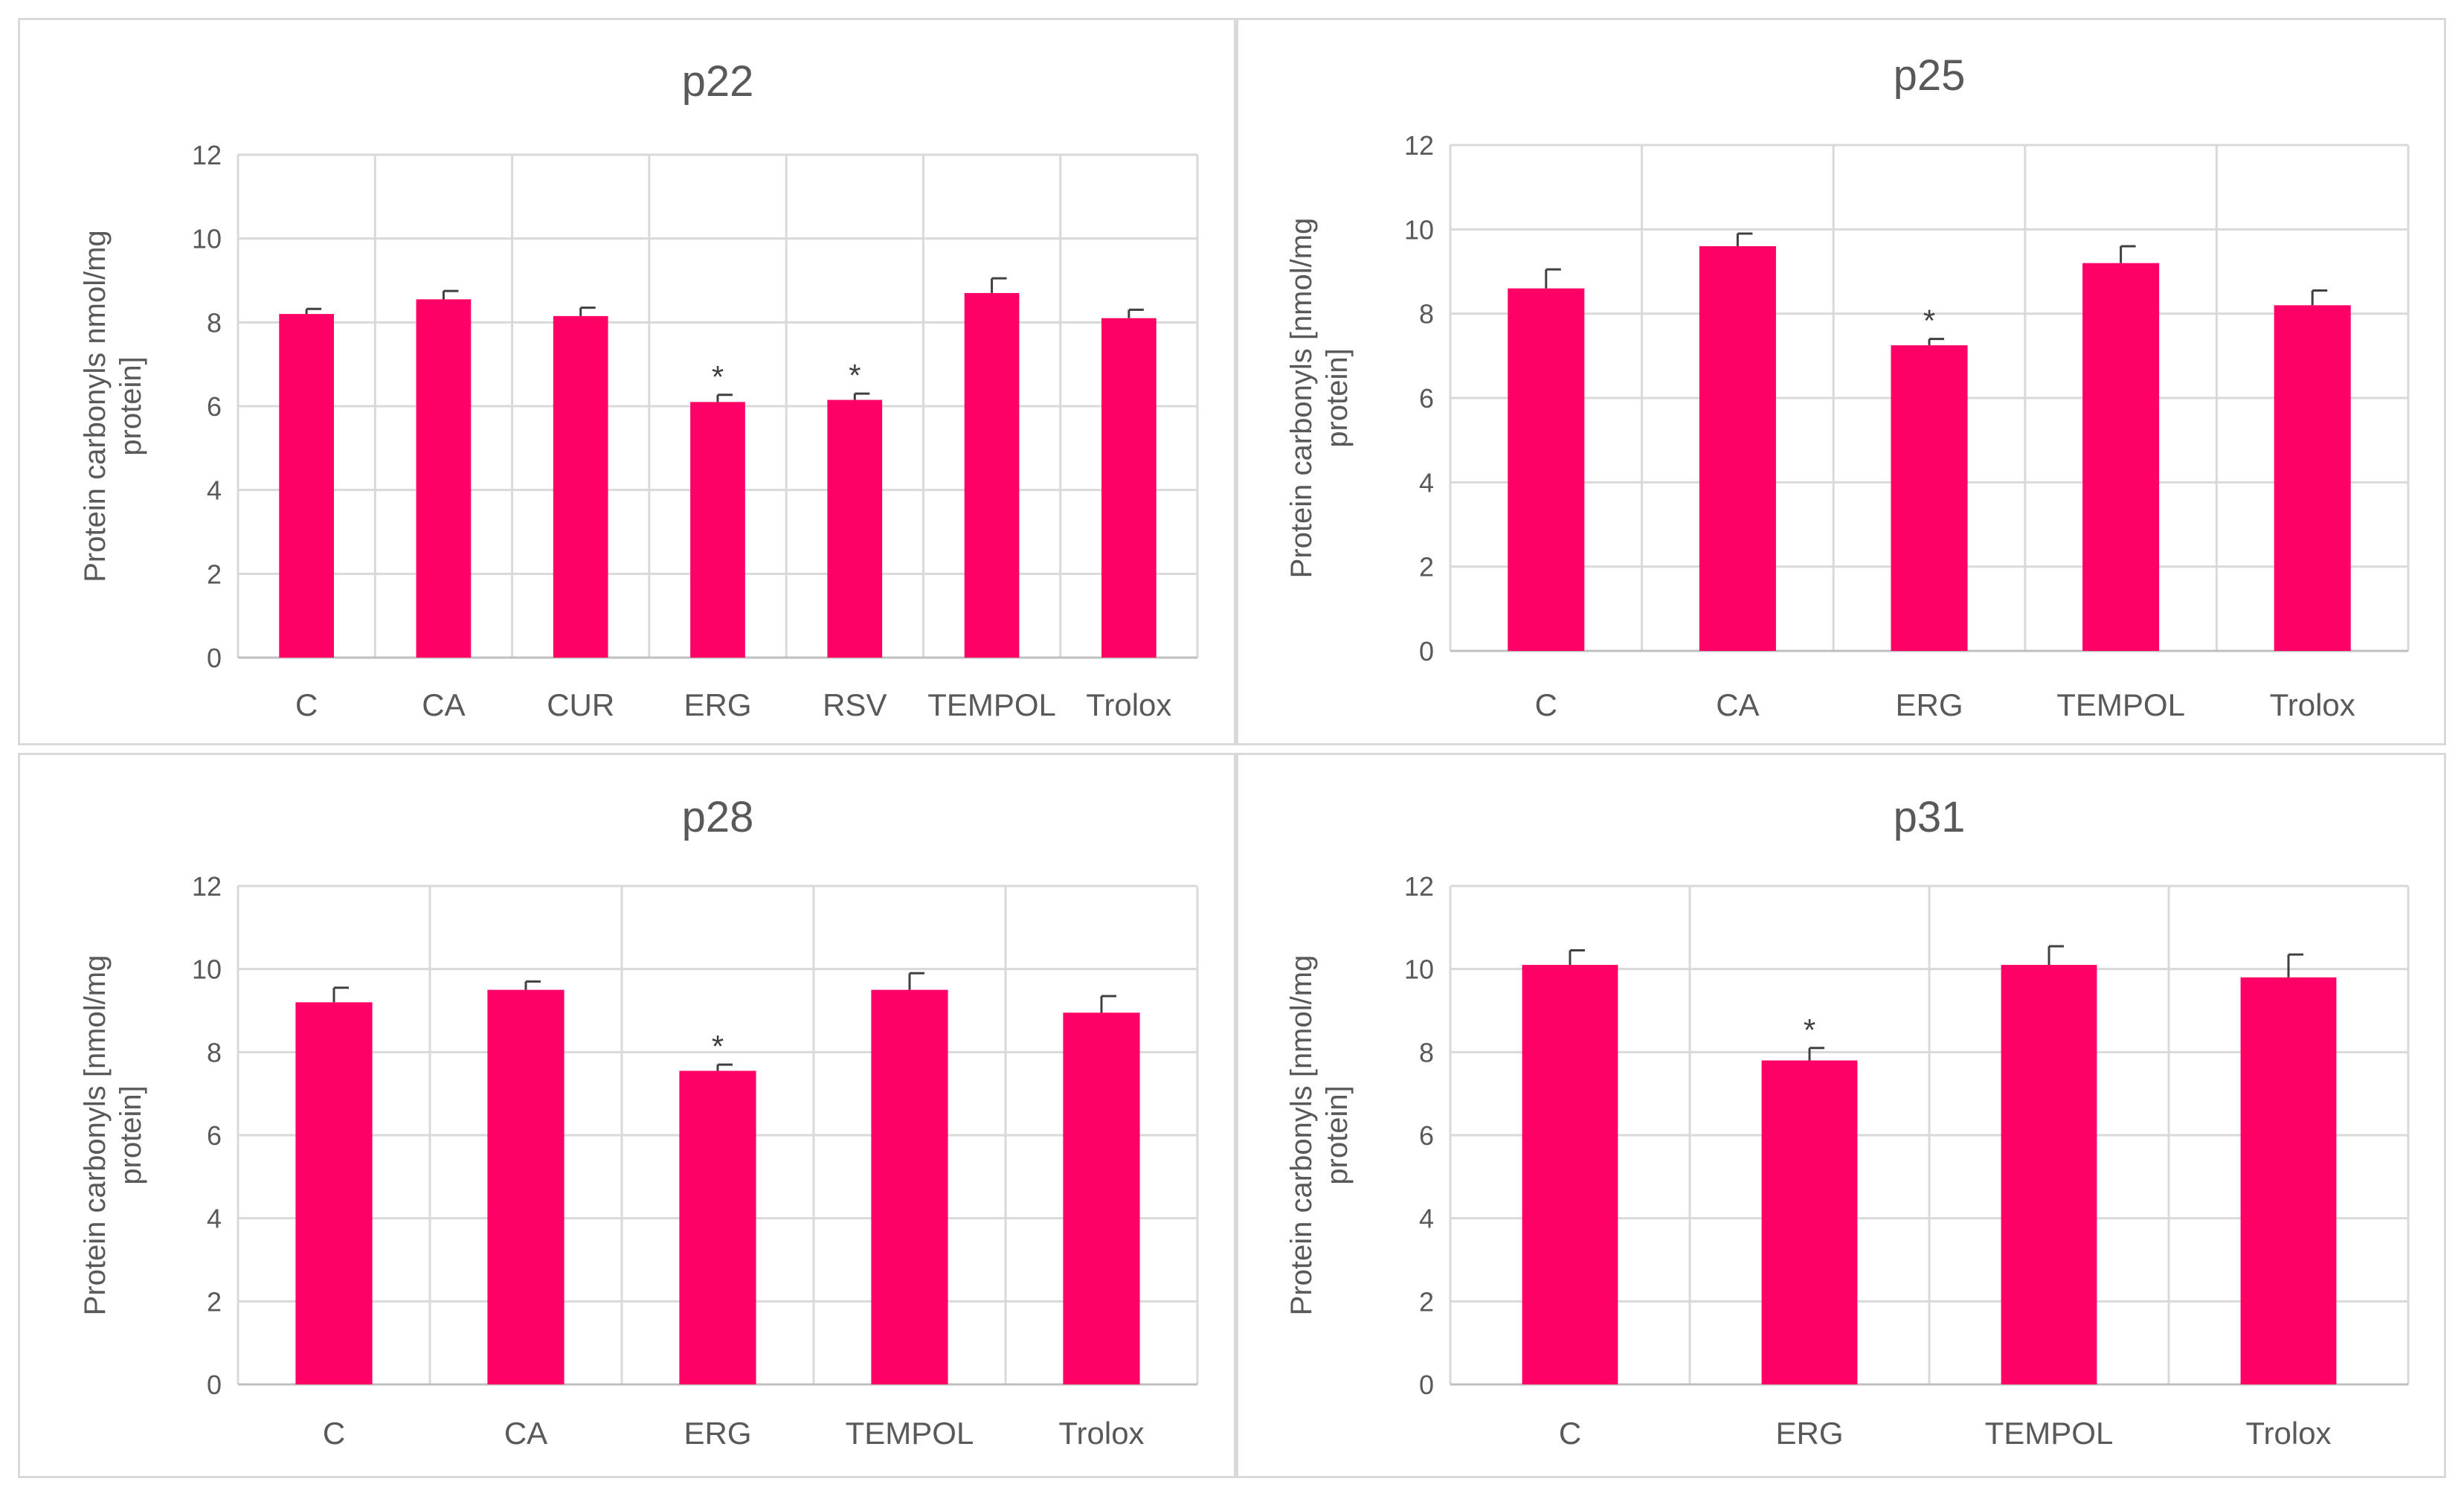 This screenshot has height=1496, width=2464. Describe the element at coordinates (855, 375) in the screenshot. I see `significance-marker-RSV: *` at that location.